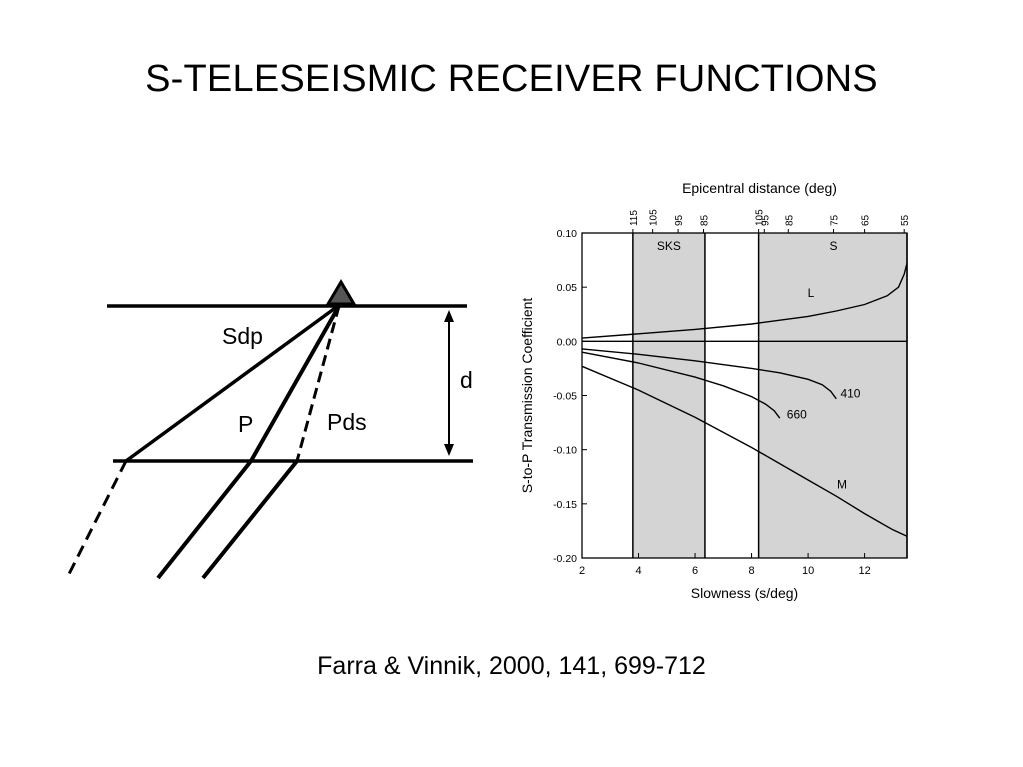 The image size is (1023, 767). Describe the element at coordinates (744, 593) in the screenshot. I see `x-axis-title: Slowness (s/deg)` at that location.